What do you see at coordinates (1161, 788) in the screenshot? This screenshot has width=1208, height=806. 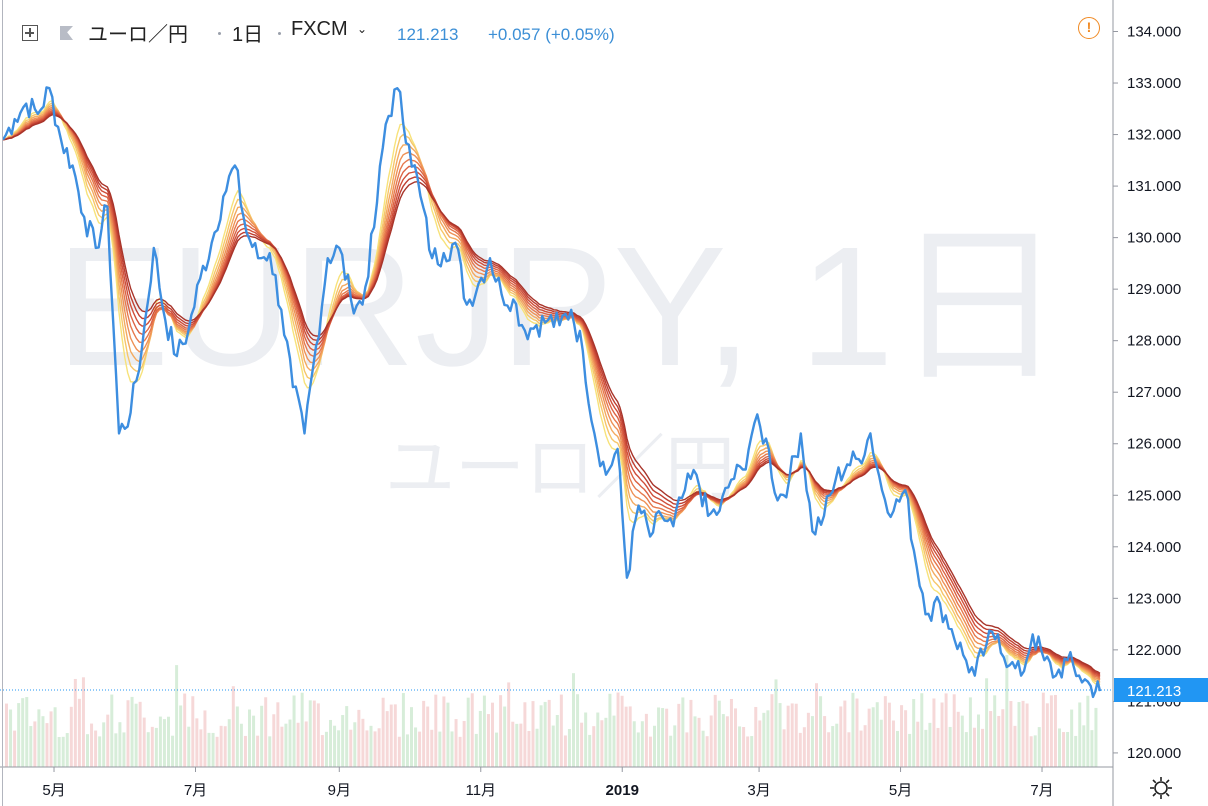 I see `settings-gear-icon` at bounding box center [1161, 788].